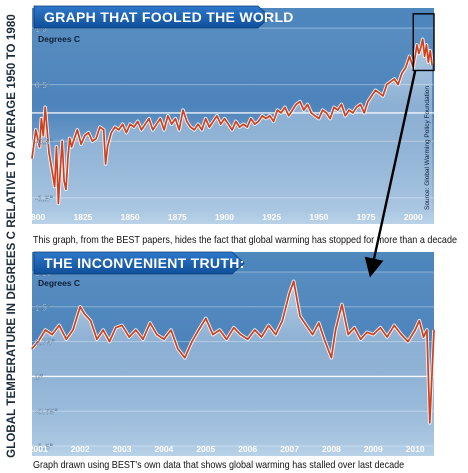  Describe the element at coordinates (169, 17) in the screenshot. I see `top-chart-title: GRAPH THAT FOOLED THE WORLD` at that location.